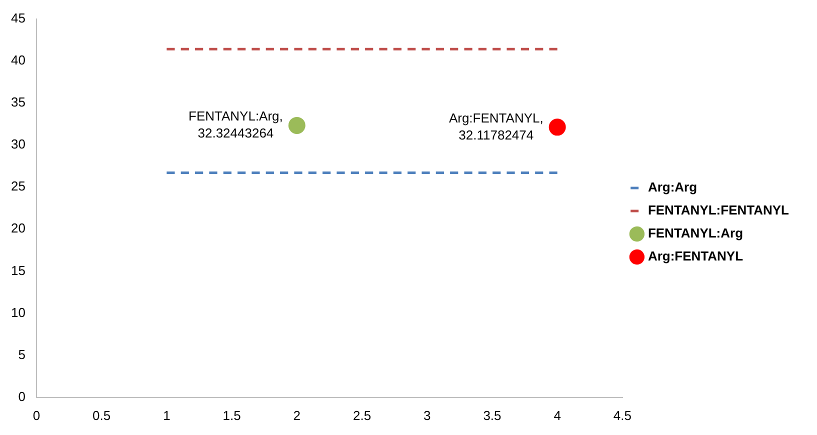 The height and width of the screenshot is (435, 817). I want to click on y-tick-label: 20, so click(18, 228).